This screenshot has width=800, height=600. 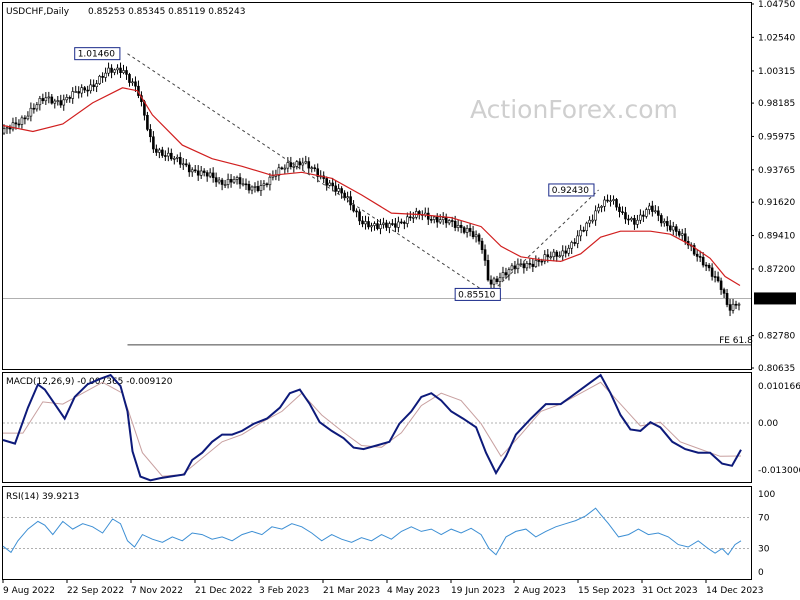 I want to click on x-tick-label: 21 Mar 2023, so click(x=351, y=591).